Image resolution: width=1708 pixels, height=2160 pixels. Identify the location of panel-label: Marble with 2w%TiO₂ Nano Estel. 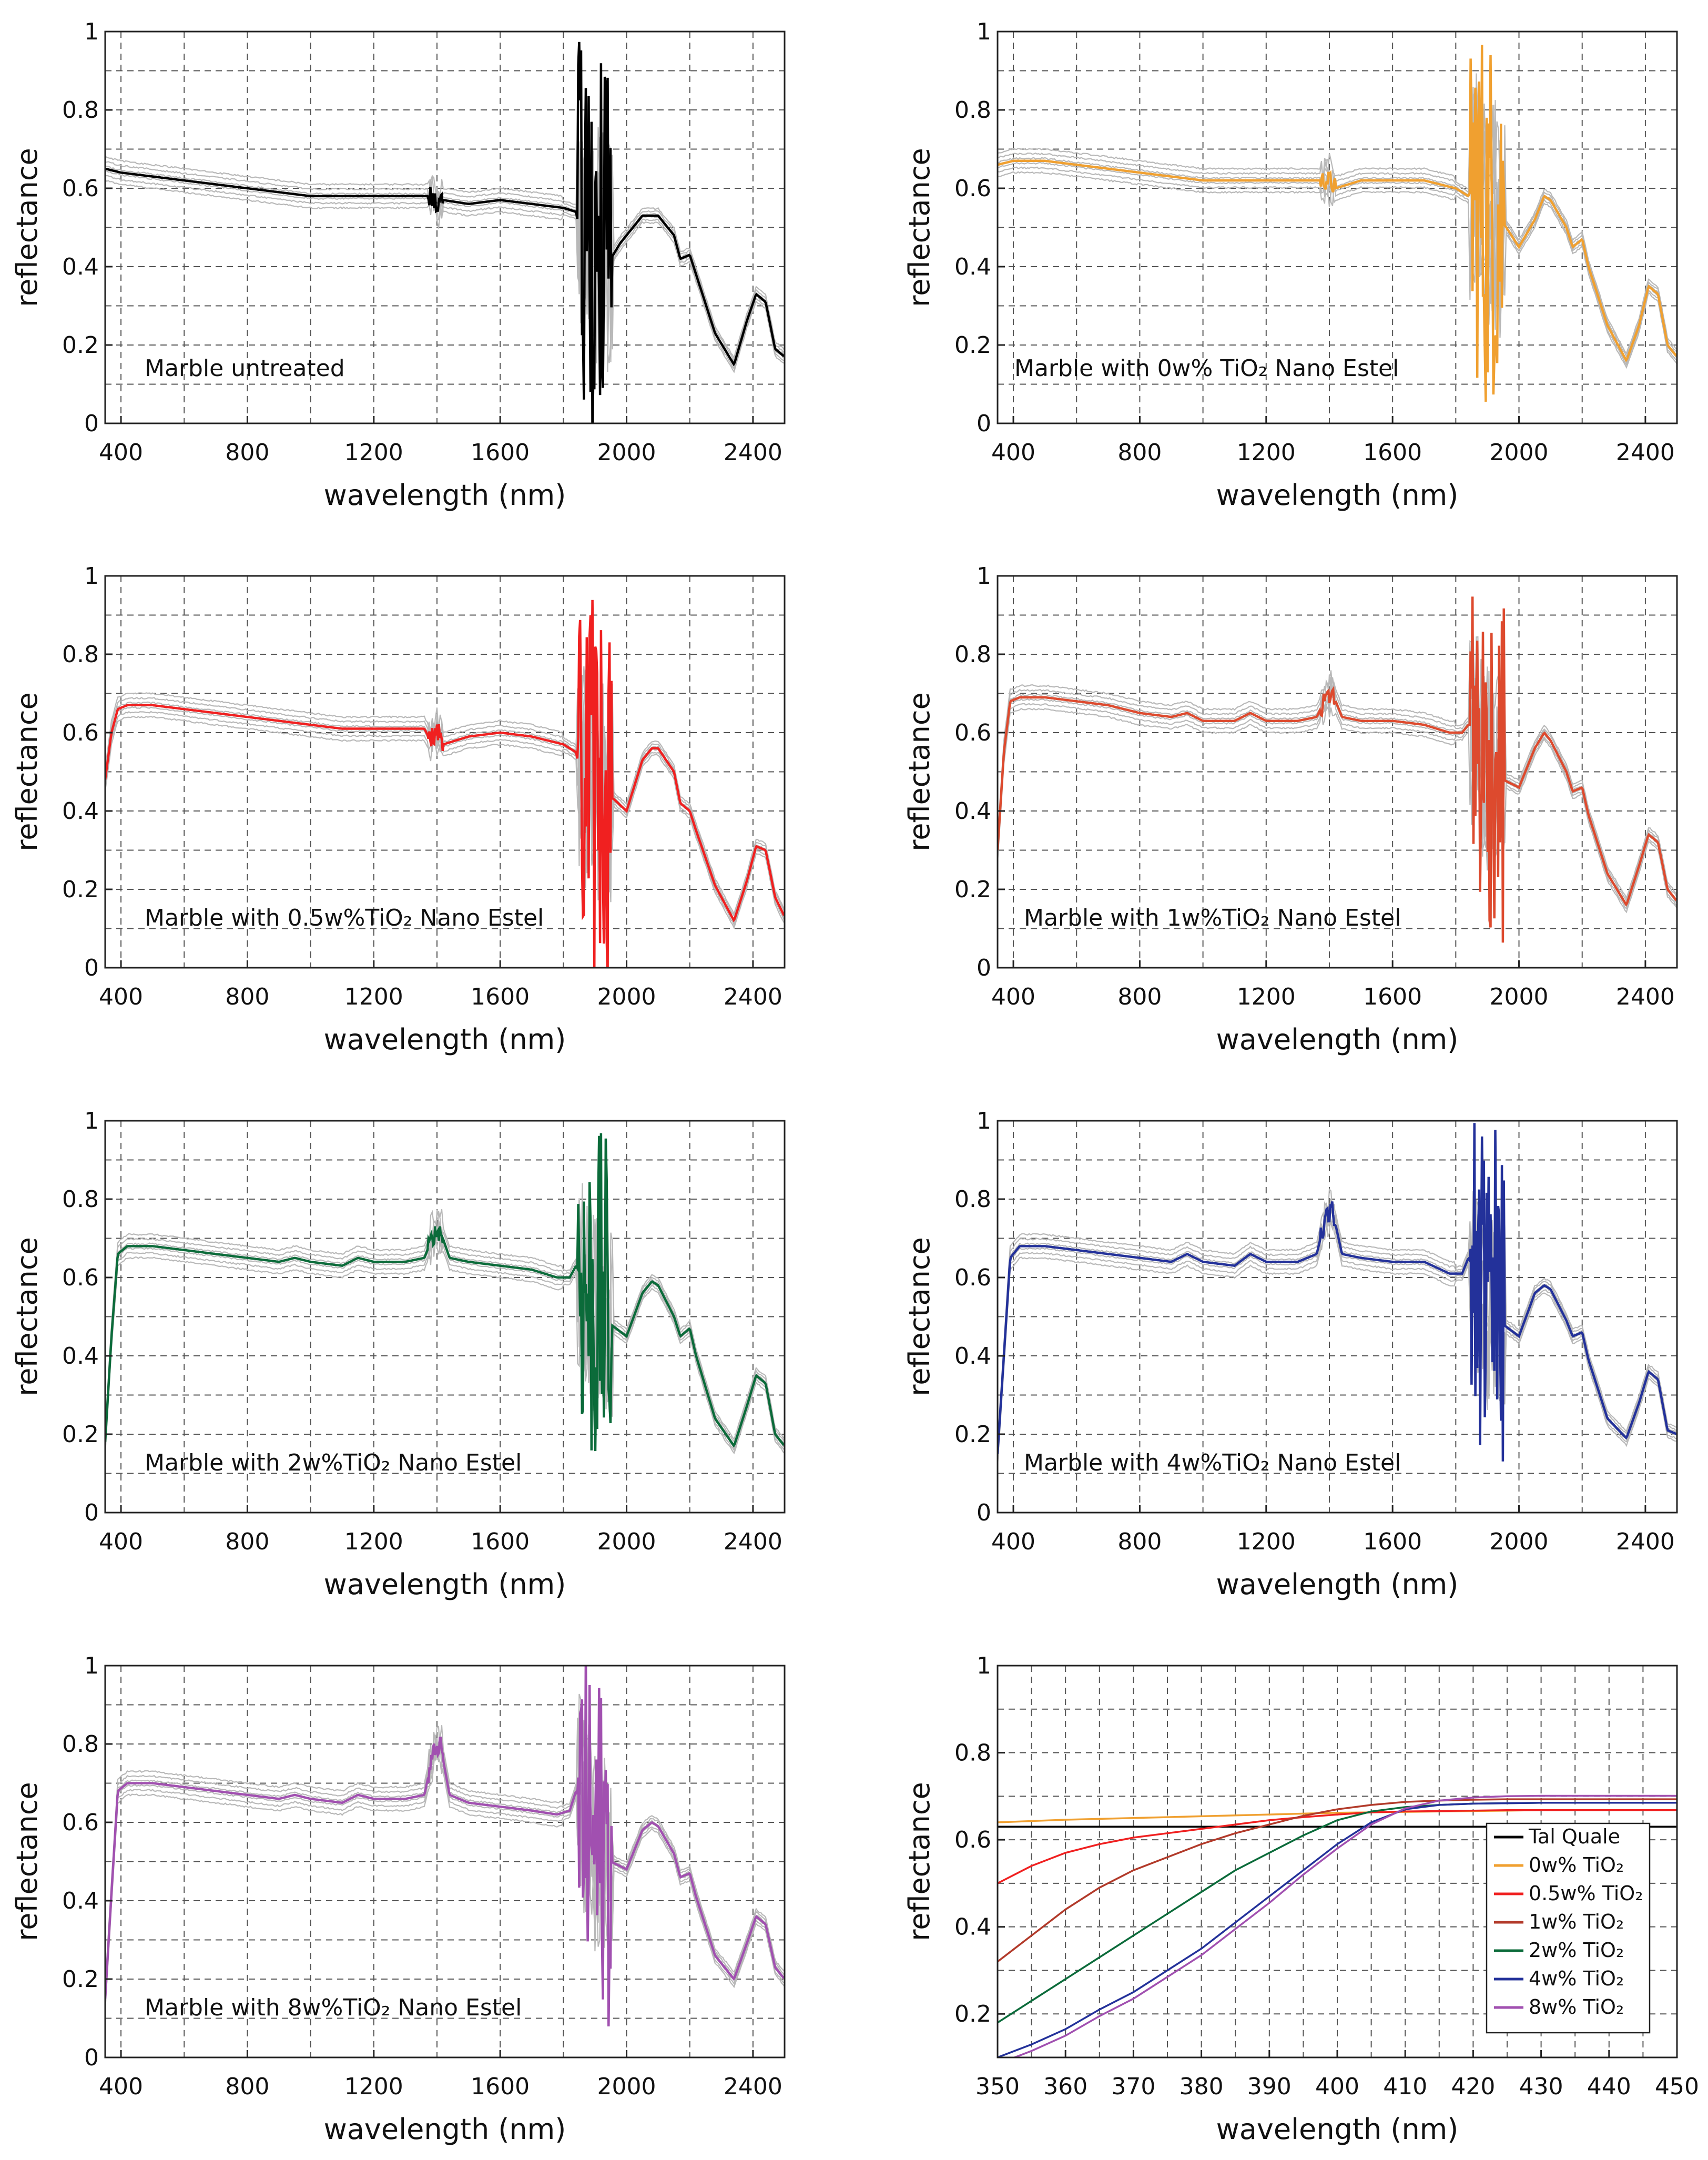
(333, 1462).